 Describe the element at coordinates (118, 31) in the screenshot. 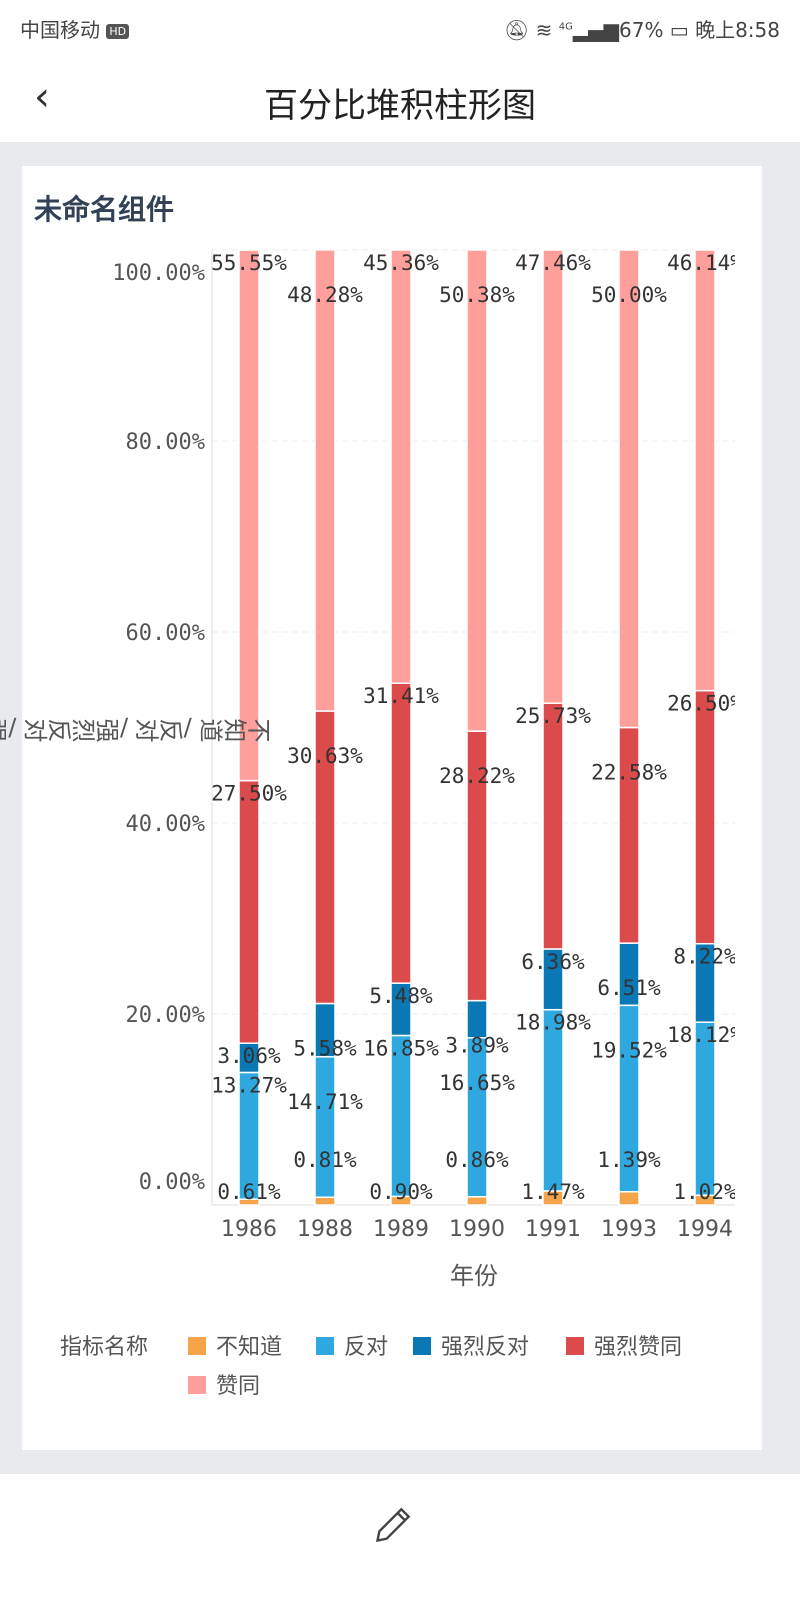

I see `hd-badge: HD` at that location.